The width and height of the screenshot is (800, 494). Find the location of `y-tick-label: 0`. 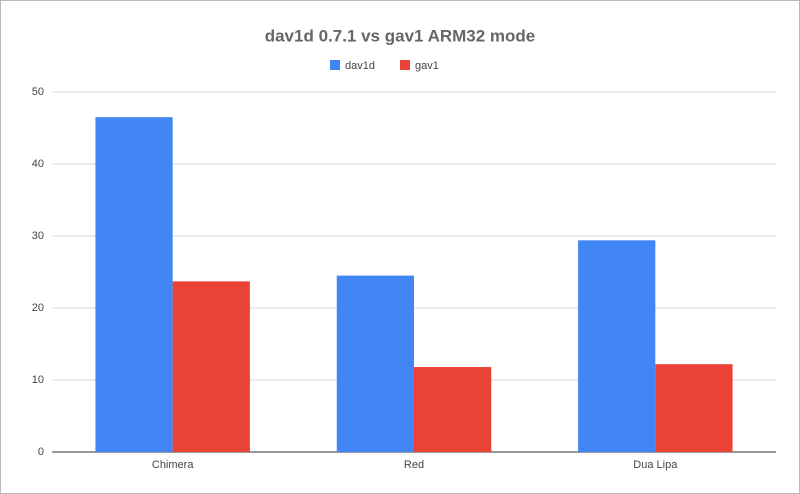

y-tick-label: 0 is located at coordinates (41, 452).